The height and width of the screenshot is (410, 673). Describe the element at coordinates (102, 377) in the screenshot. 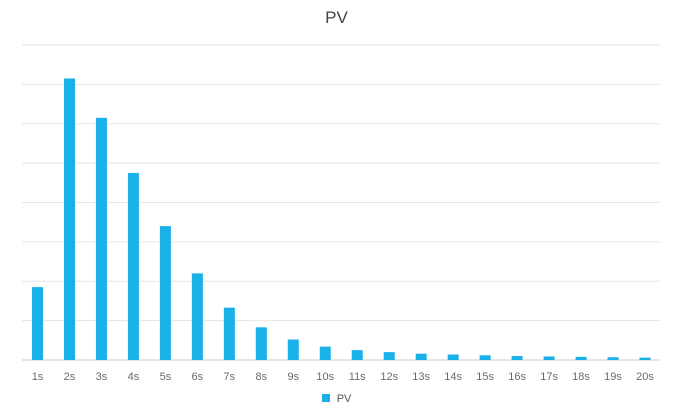

I see `x-tick-label: 3s` at that location.